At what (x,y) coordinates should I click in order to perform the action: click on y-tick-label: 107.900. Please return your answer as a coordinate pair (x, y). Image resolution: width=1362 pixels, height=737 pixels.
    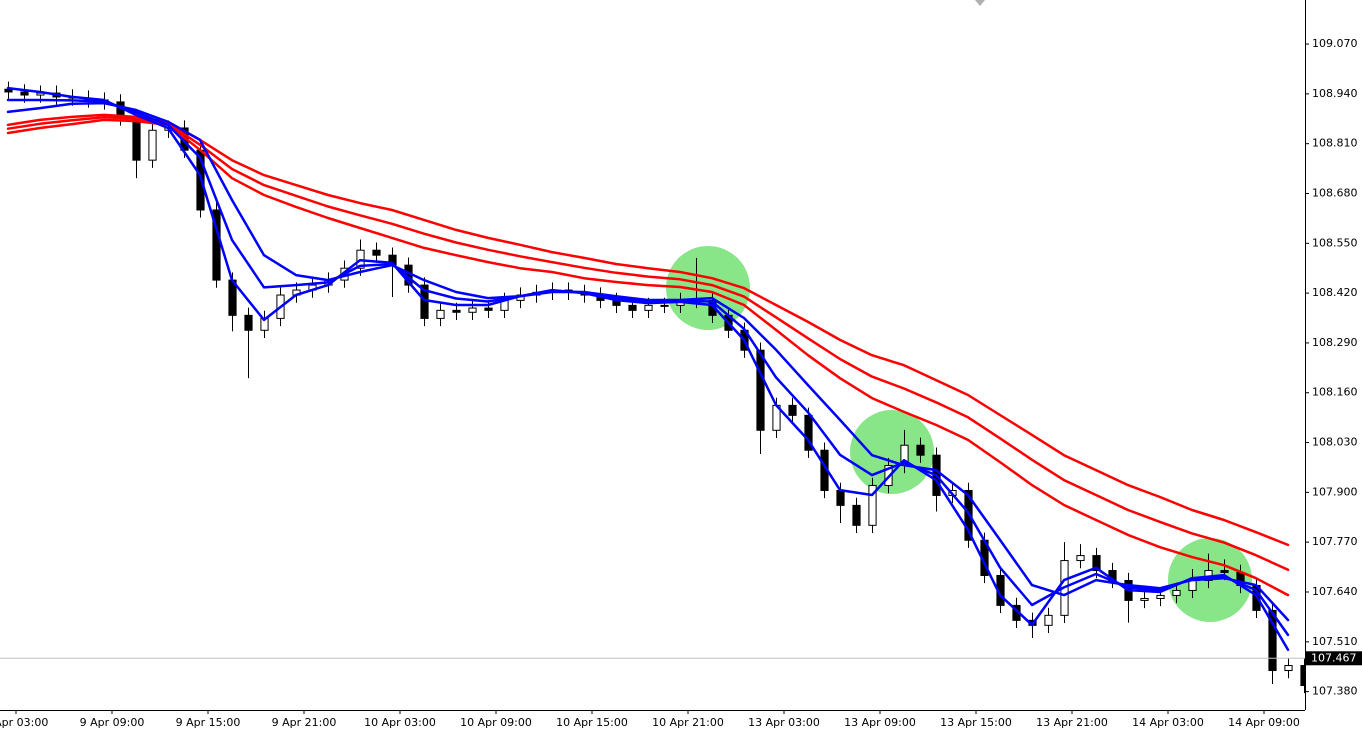
    Looking at the image, I should click on (1335, 491).